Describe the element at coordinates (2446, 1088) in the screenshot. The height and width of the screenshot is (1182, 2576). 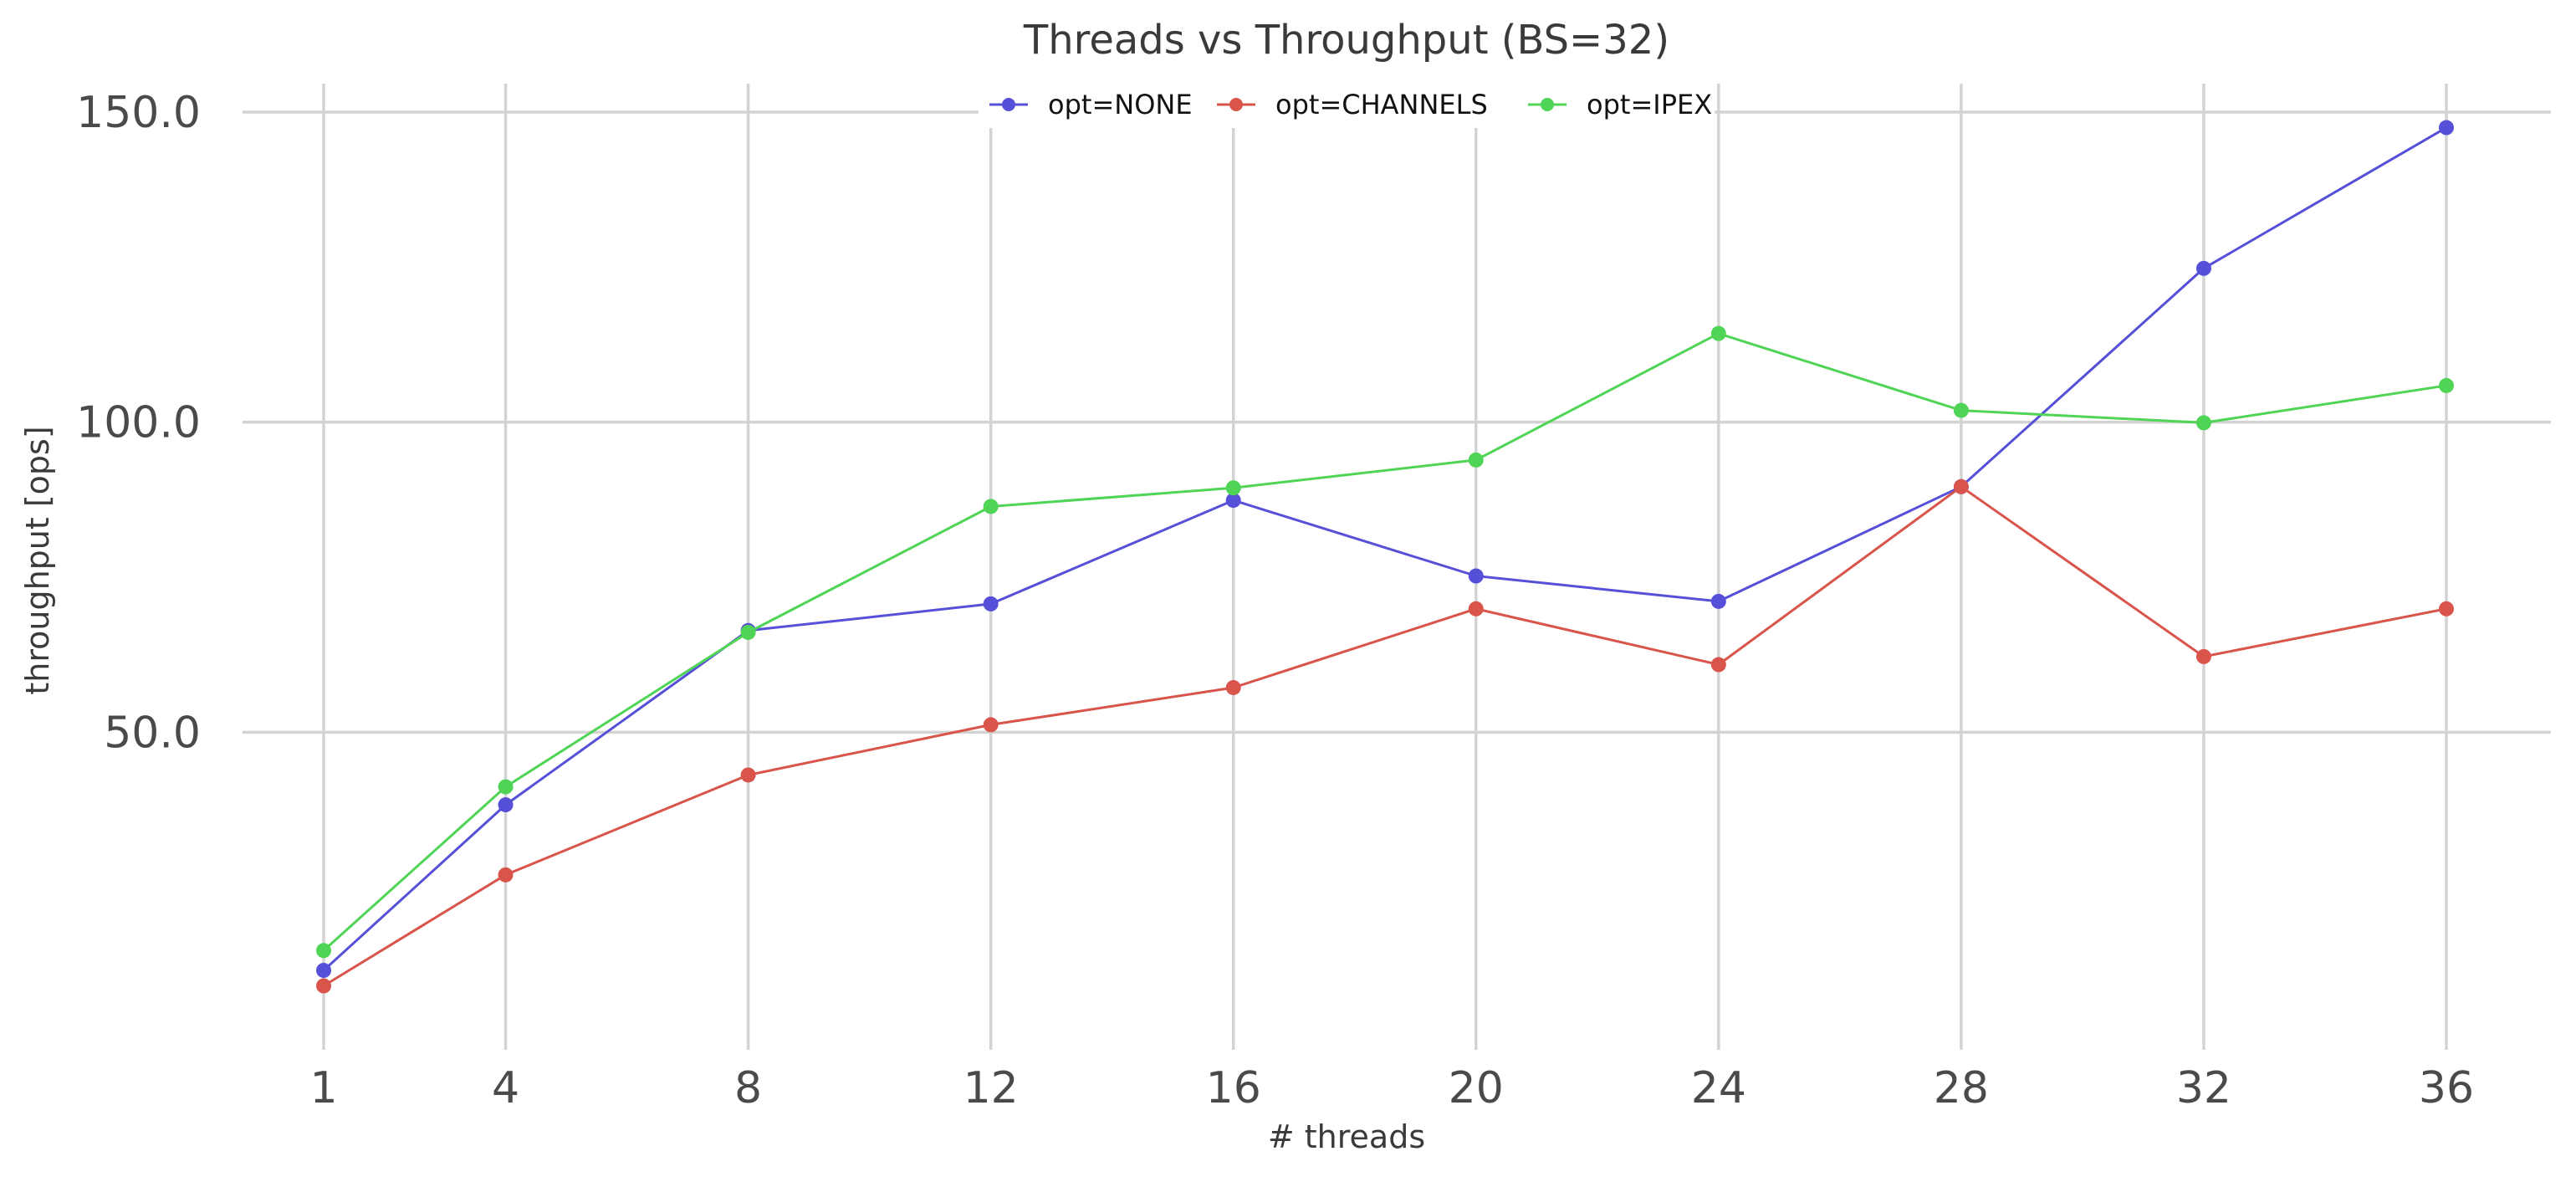
I see `x-tick-label: 36` at that location.